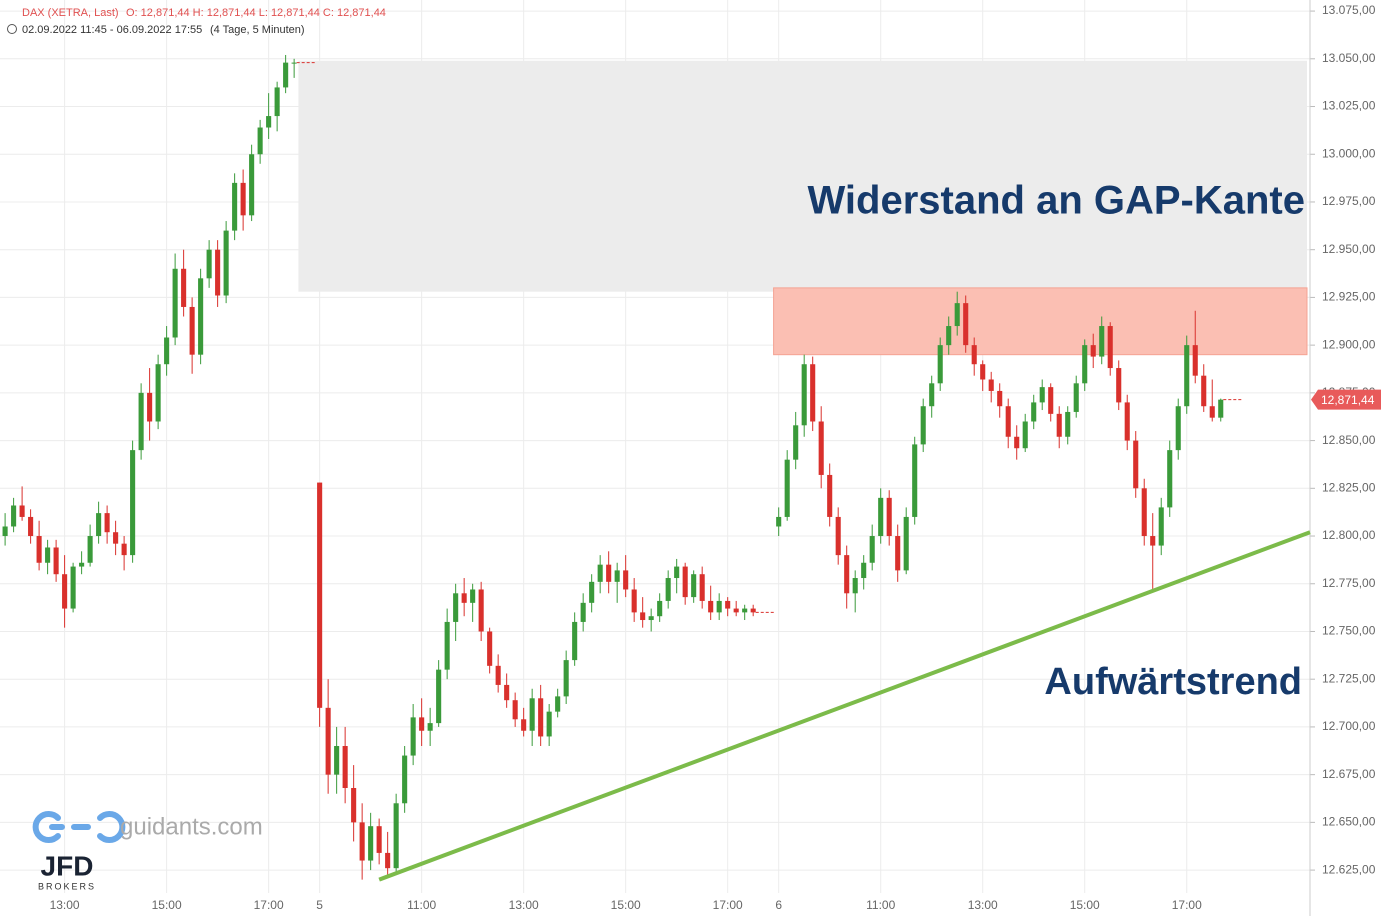 The height and width of the screenshot is (916, 1381). Describe the element at coordinates (1349, 344) in the screenshot. I see `y-tick-label: 12.900,00` at that location.